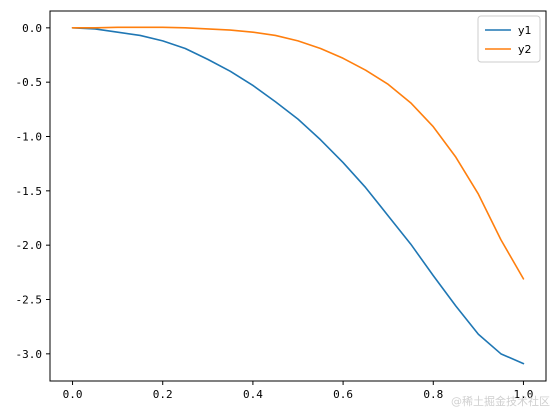  I want to click on y-tick-label: -2.5, so click(29, 300).